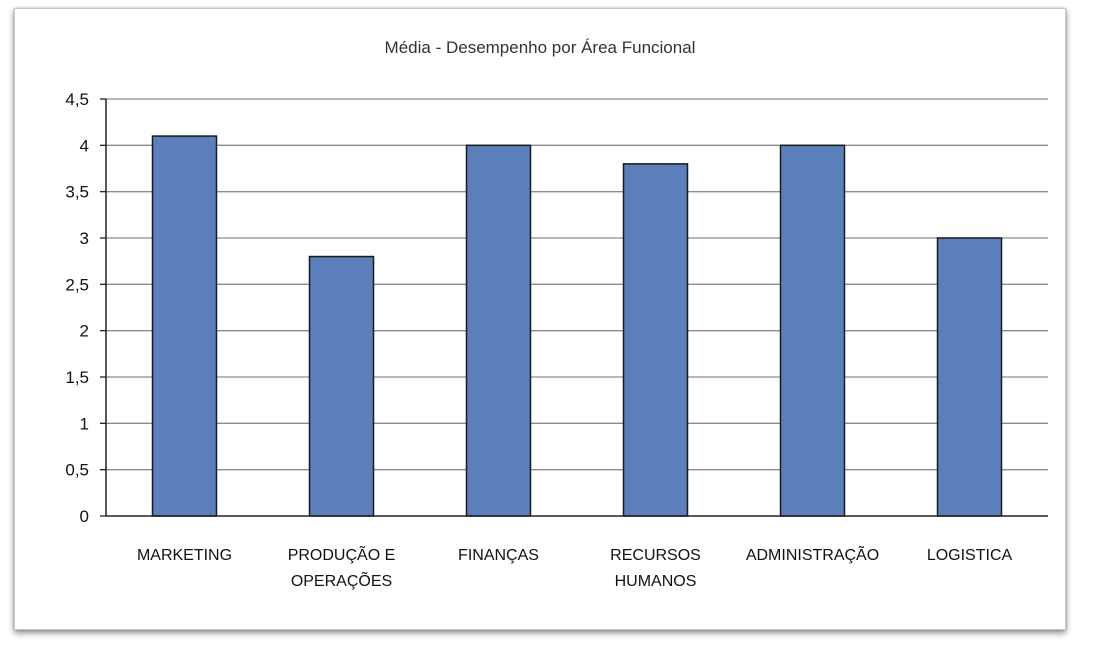  I want to click on x-category-label: OPERAÇÕES, so click(341, 580).